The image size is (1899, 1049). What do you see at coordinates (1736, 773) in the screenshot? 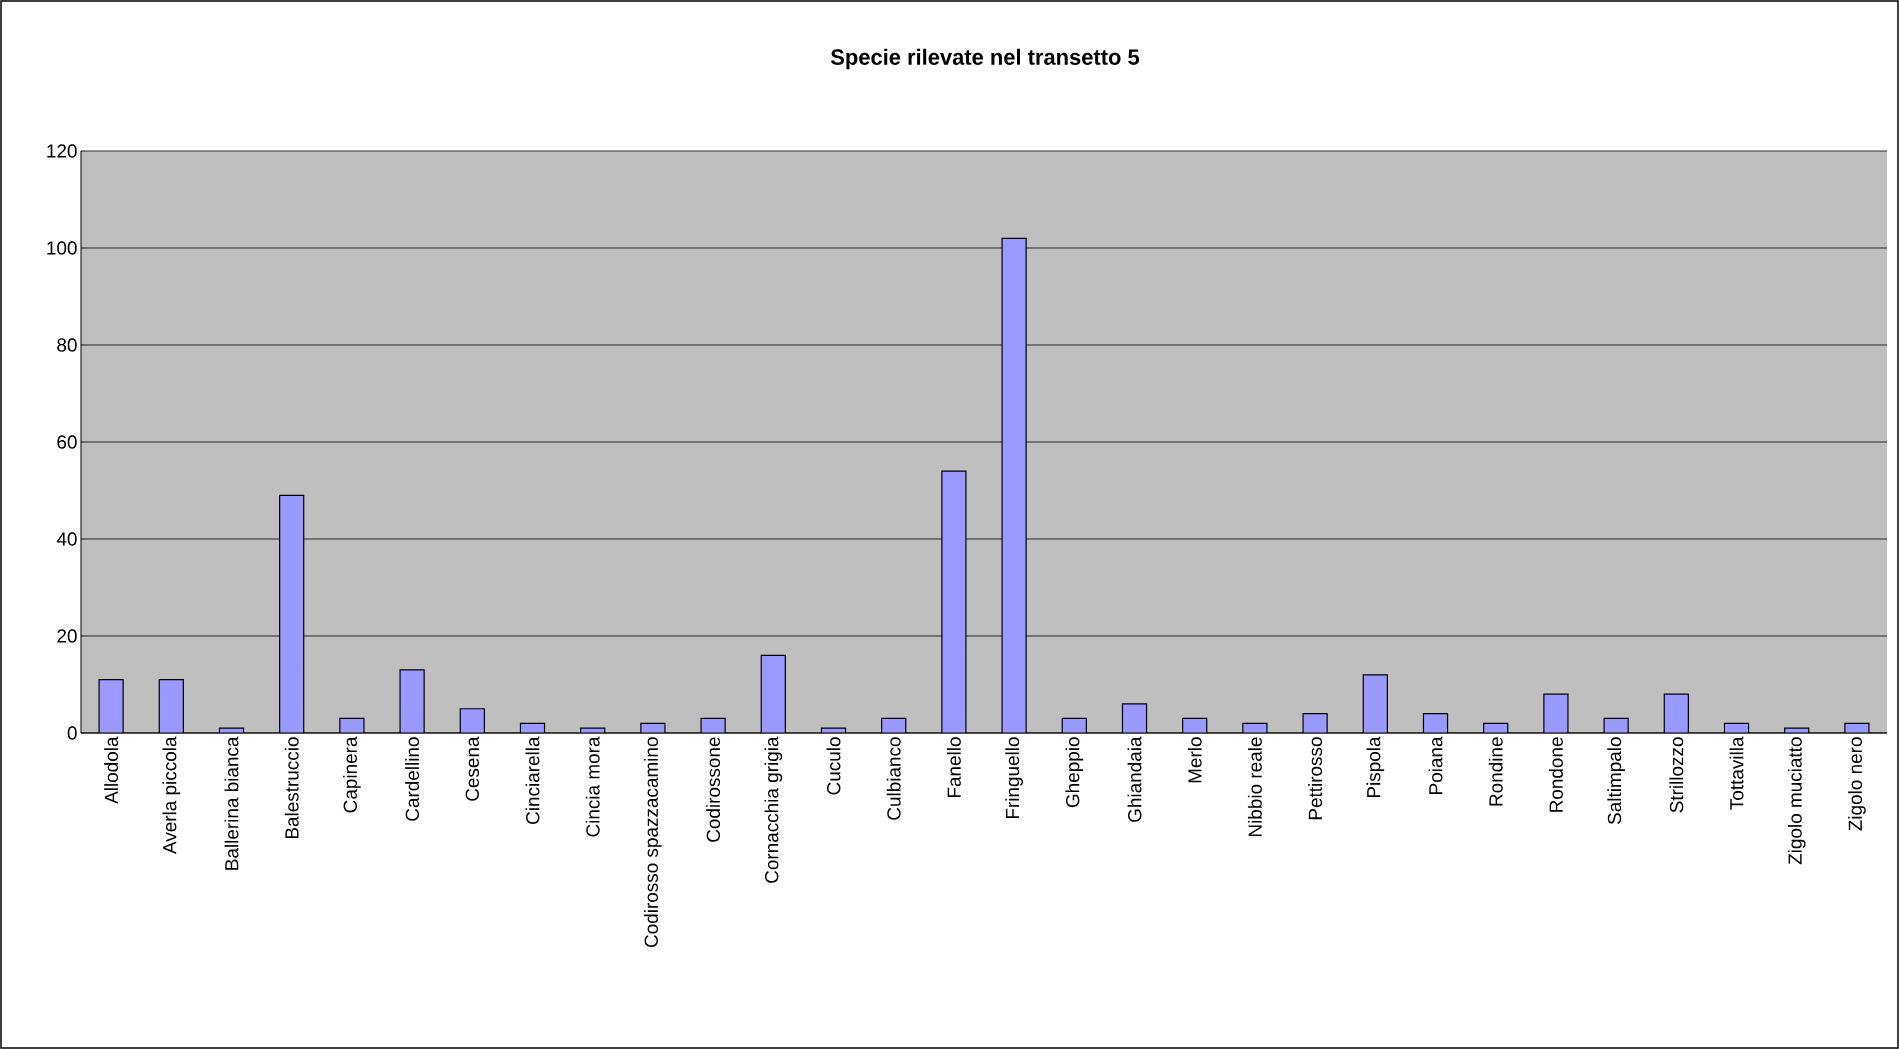
I see `x-tick-label: Tottavilla` at bounding box center [1736, 773].